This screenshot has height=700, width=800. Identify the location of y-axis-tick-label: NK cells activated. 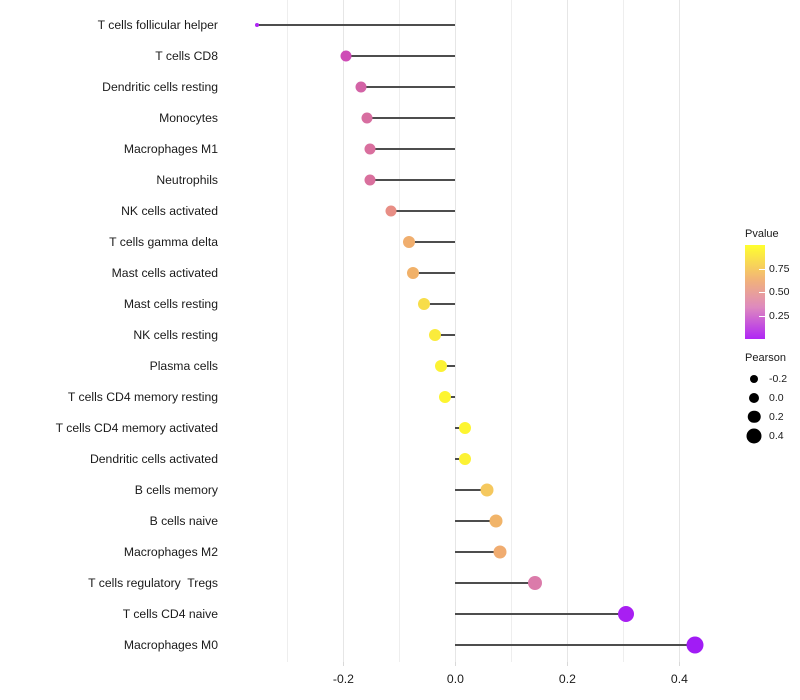
(169, 211).